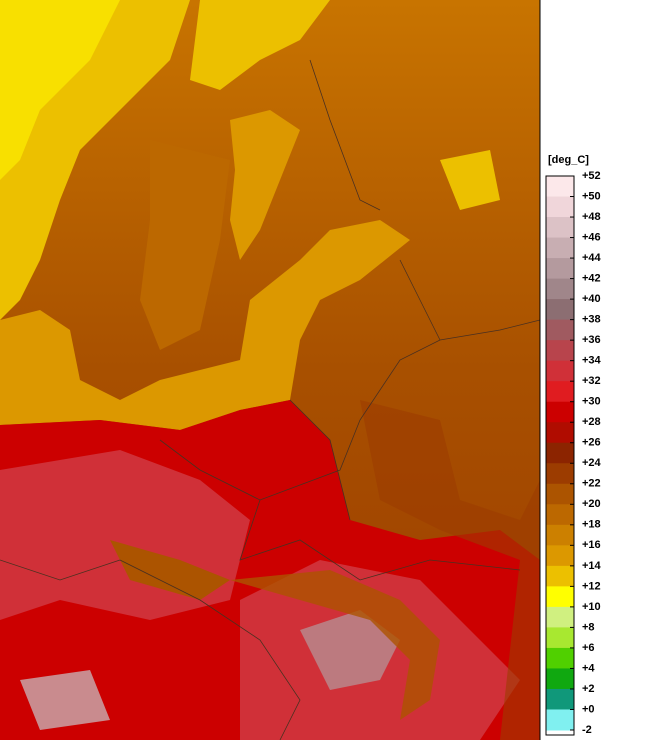  What do you see at coordinates (591, 443) in the screenshot?
I see `legend-label: +26` at bounding box center [591, 443].